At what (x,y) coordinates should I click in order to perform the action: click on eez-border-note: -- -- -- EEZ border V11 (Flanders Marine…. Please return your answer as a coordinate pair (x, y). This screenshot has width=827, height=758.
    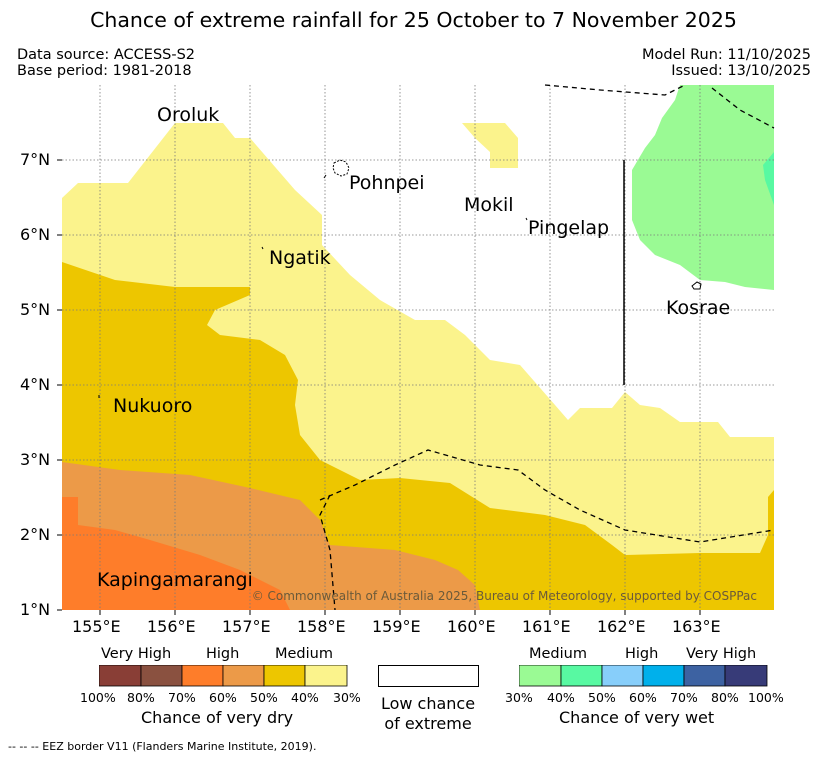
    Looking at the image, I should click on (162, 746).